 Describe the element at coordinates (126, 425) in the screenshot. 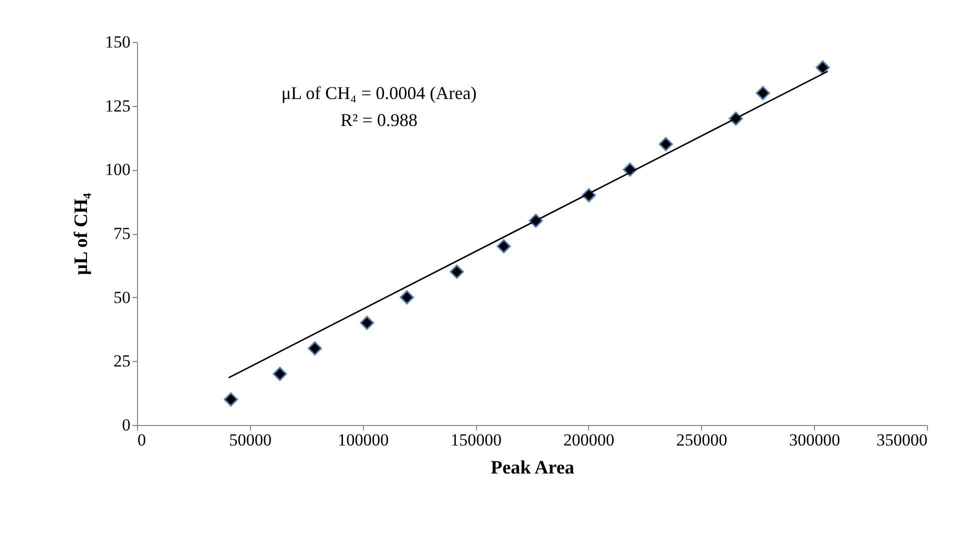

I see `y-tick-label: 0` at that location.